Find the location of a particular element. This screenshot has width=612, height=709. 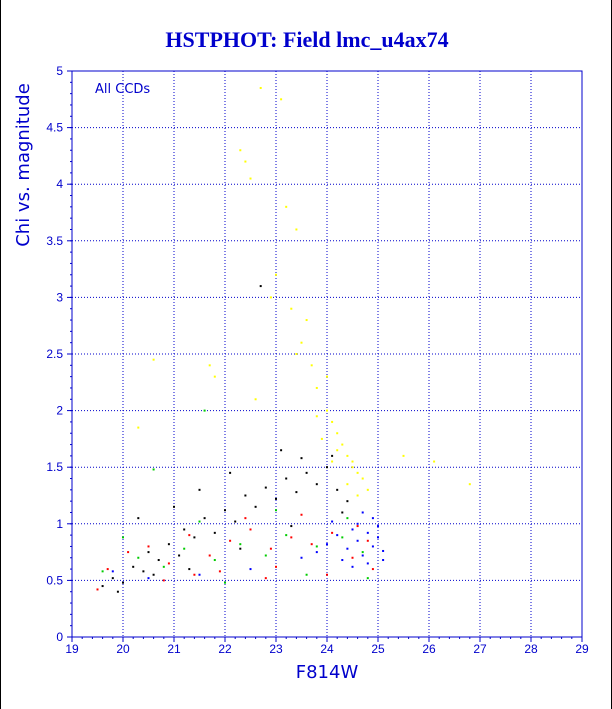

y-tick-label: 3.5 is located at coordinates (54, 241).